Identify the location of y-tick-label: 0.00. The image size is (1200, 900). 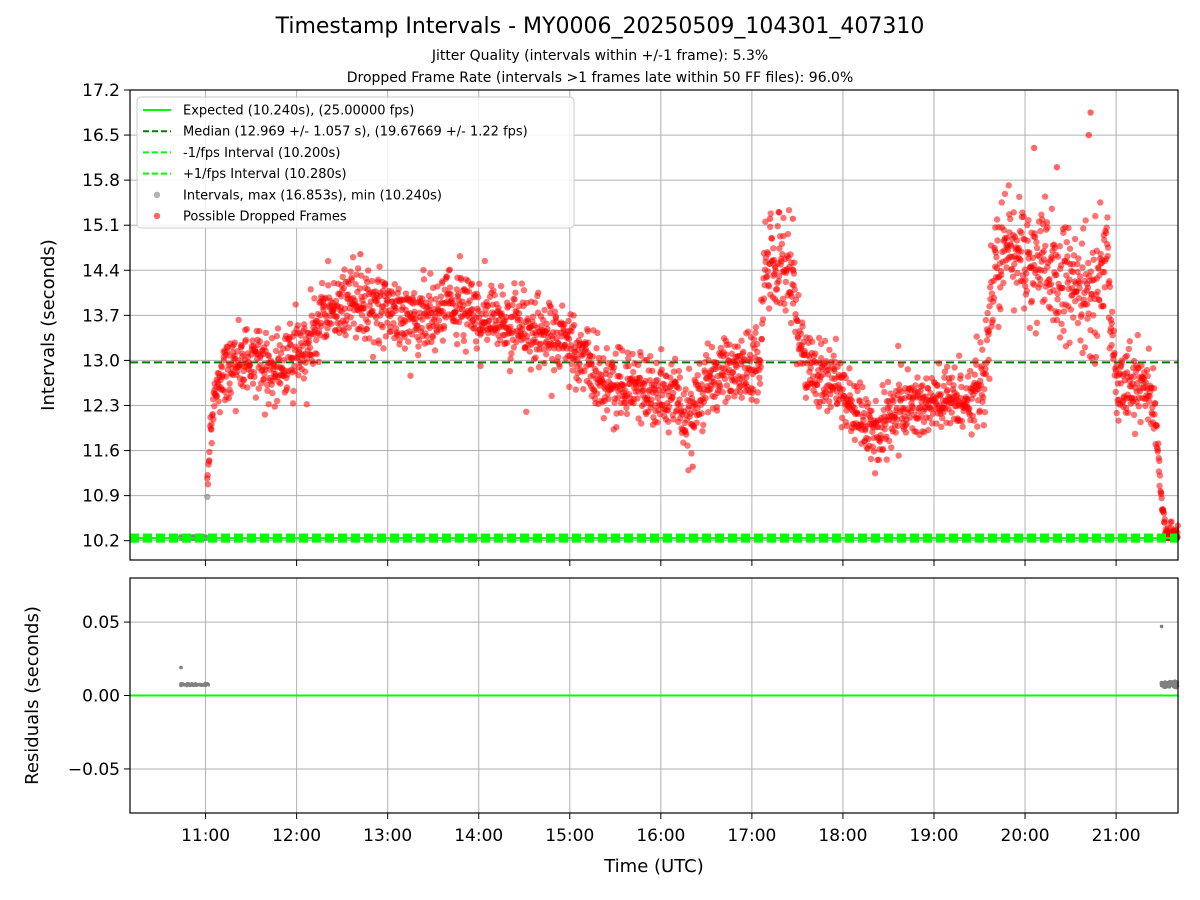
(101, 697).